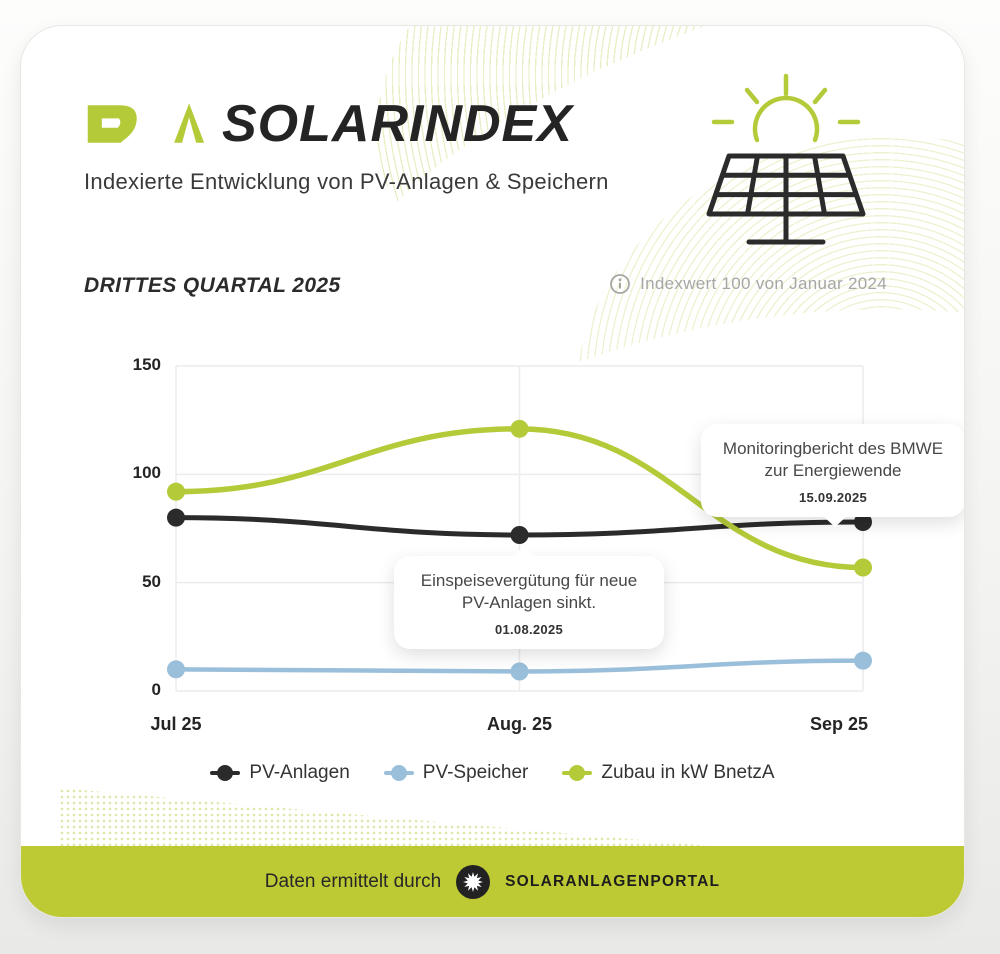  What do you see at coordinates (839, 724) in the screenshot?
I see `x-axis-label: Sep 25` at bounding box center [839, 724].